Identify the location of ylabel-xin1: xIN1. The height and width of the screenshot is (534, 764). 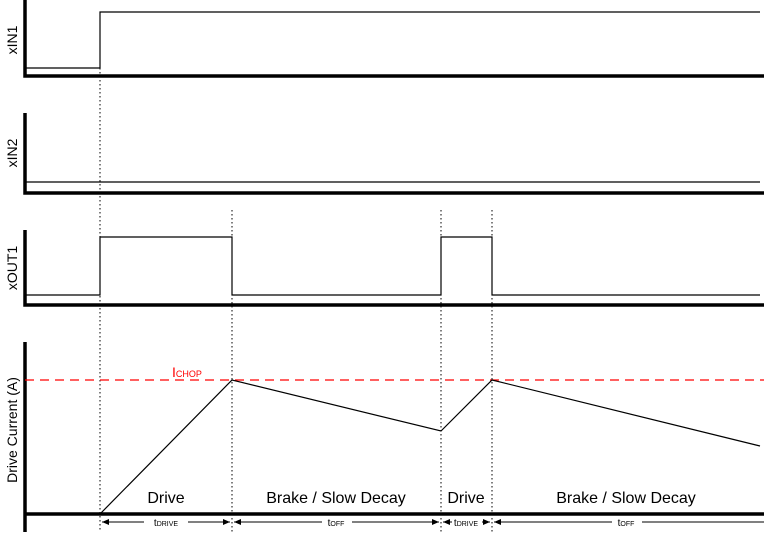
(12, 39).